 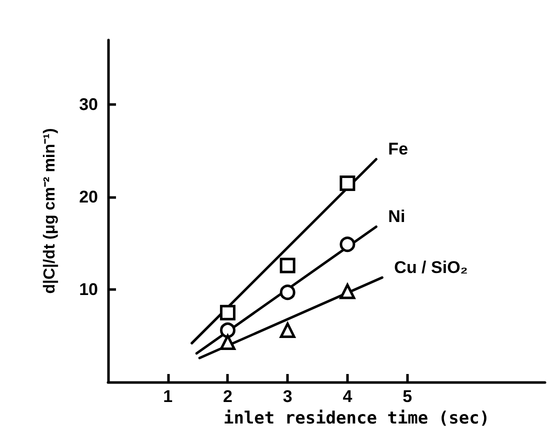 I want to click on series-label: Cu / SiO₂, so click(x=431, y=268).